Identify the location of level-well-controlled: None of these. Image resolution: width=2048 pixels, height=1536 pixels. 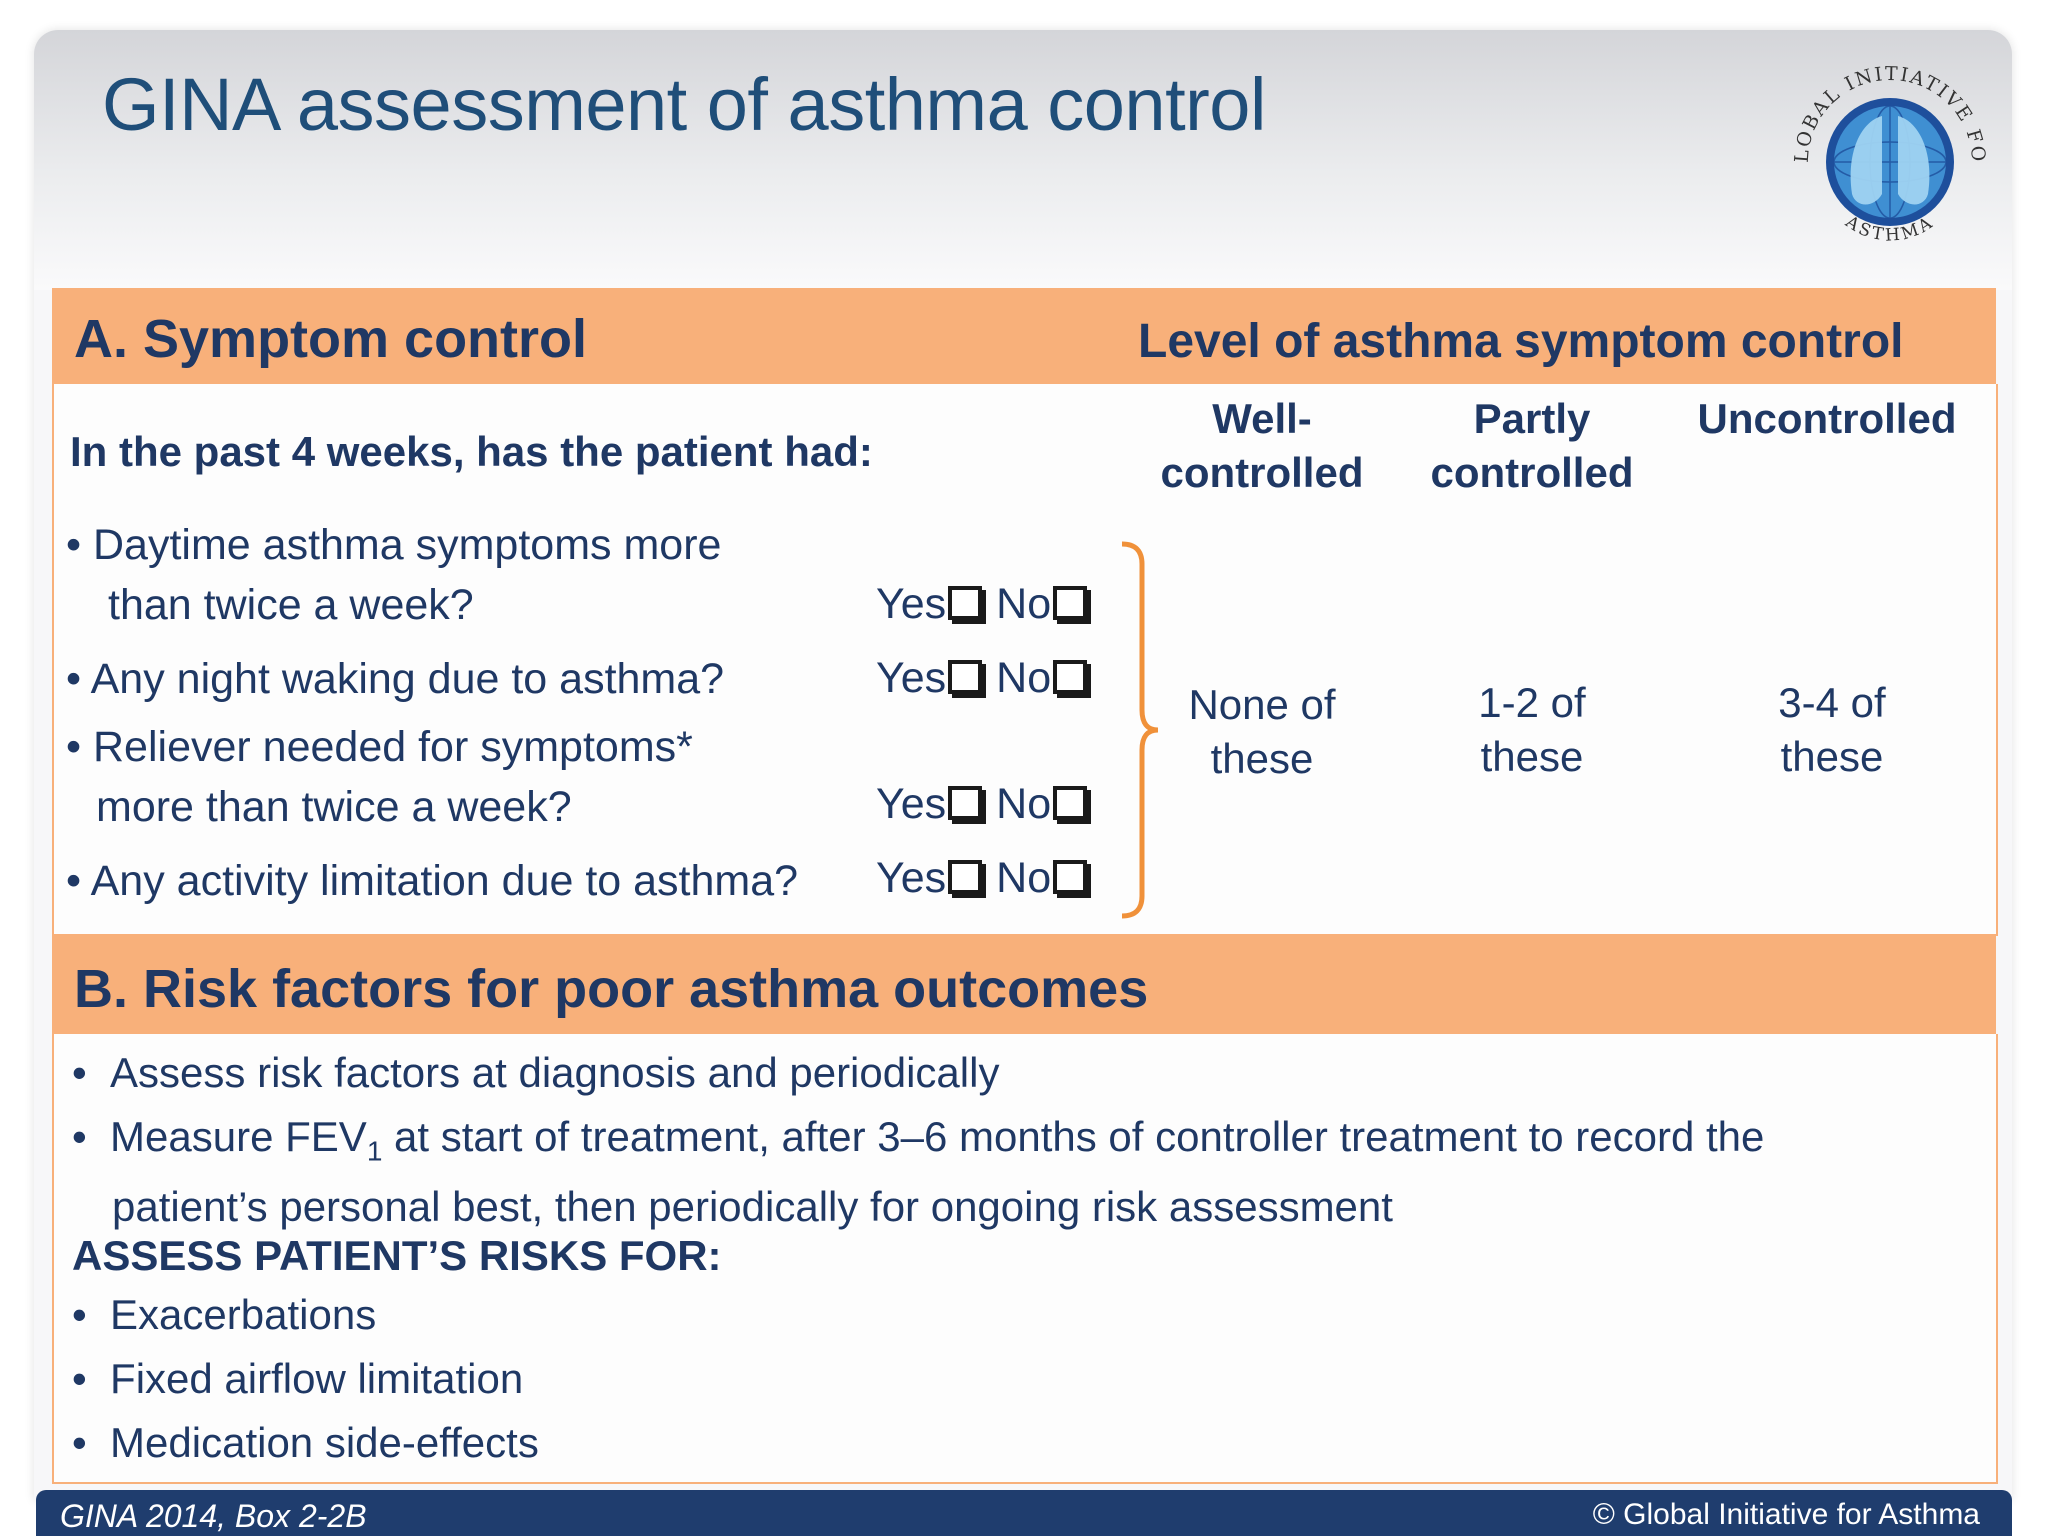
(1262, 731).